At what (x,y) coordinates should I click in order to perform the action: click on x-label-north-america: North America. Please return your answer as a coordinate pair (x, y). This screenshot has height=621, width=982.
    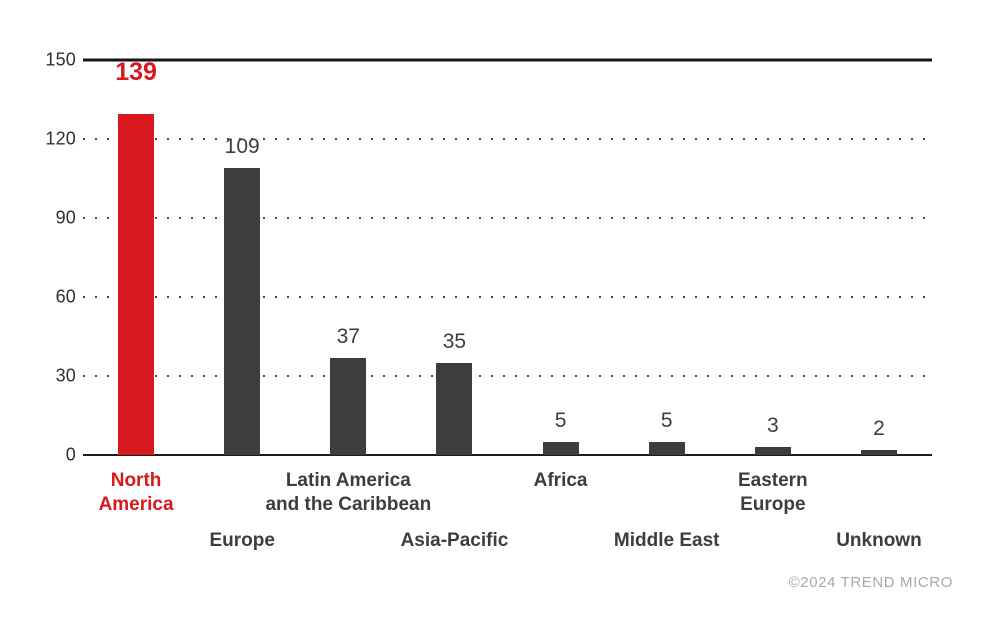
    Looking at the image, I should click on (136, 492).